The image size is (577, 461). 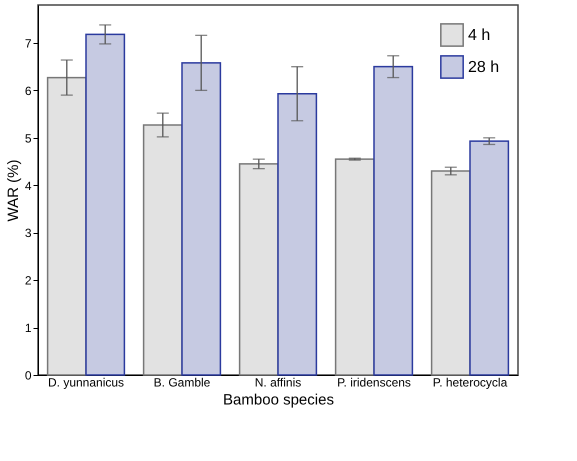 I want to click on y-tick-label: 6, so click(x=28, y=91).